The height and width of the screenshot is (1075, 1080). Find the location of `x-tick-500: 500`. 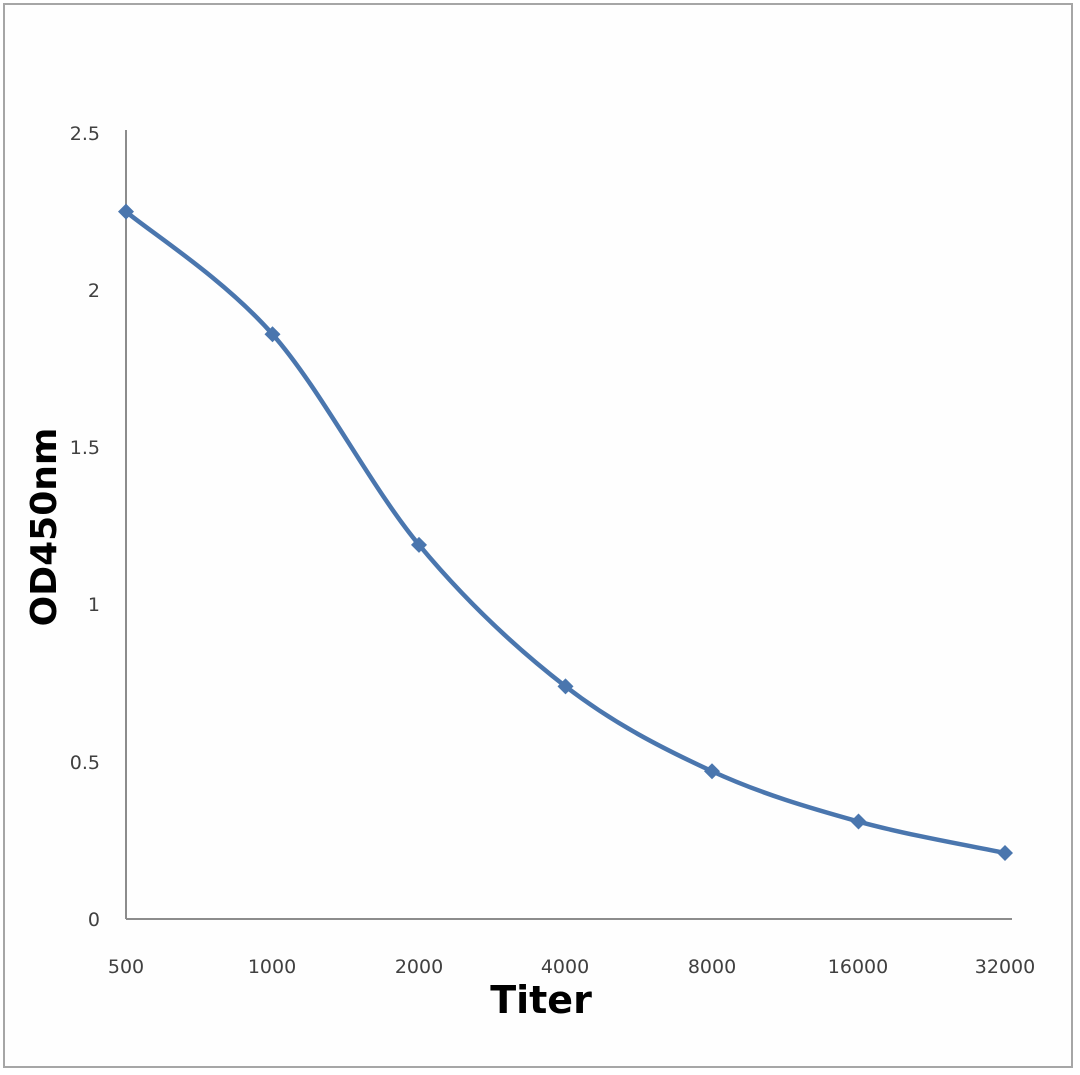

x-tick-500: 500 is located at coordinates (126, 967).